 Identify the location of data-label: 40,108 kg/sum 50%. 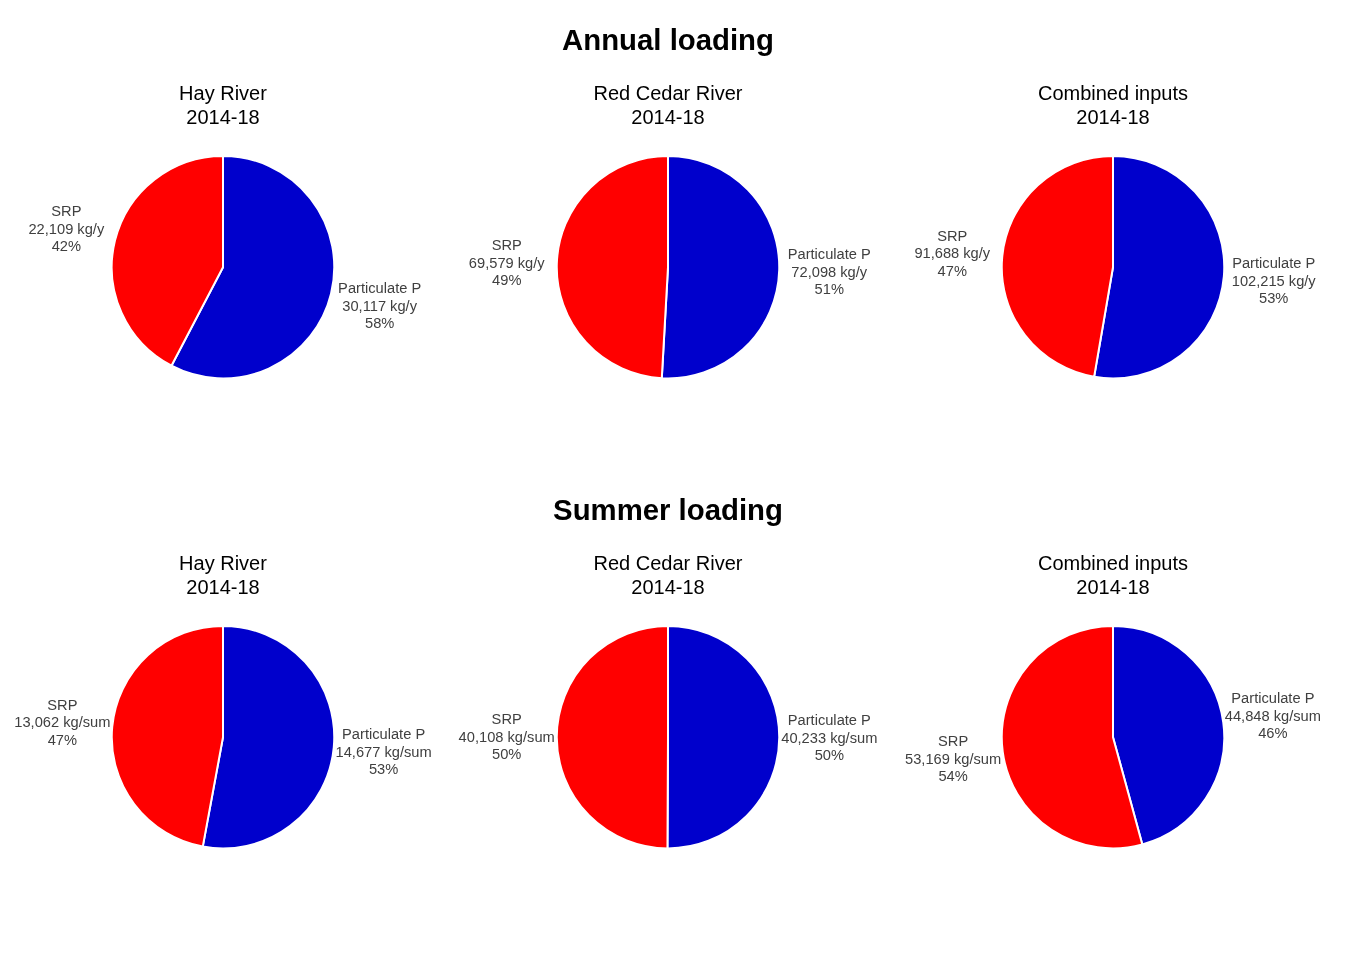
(506, 745).